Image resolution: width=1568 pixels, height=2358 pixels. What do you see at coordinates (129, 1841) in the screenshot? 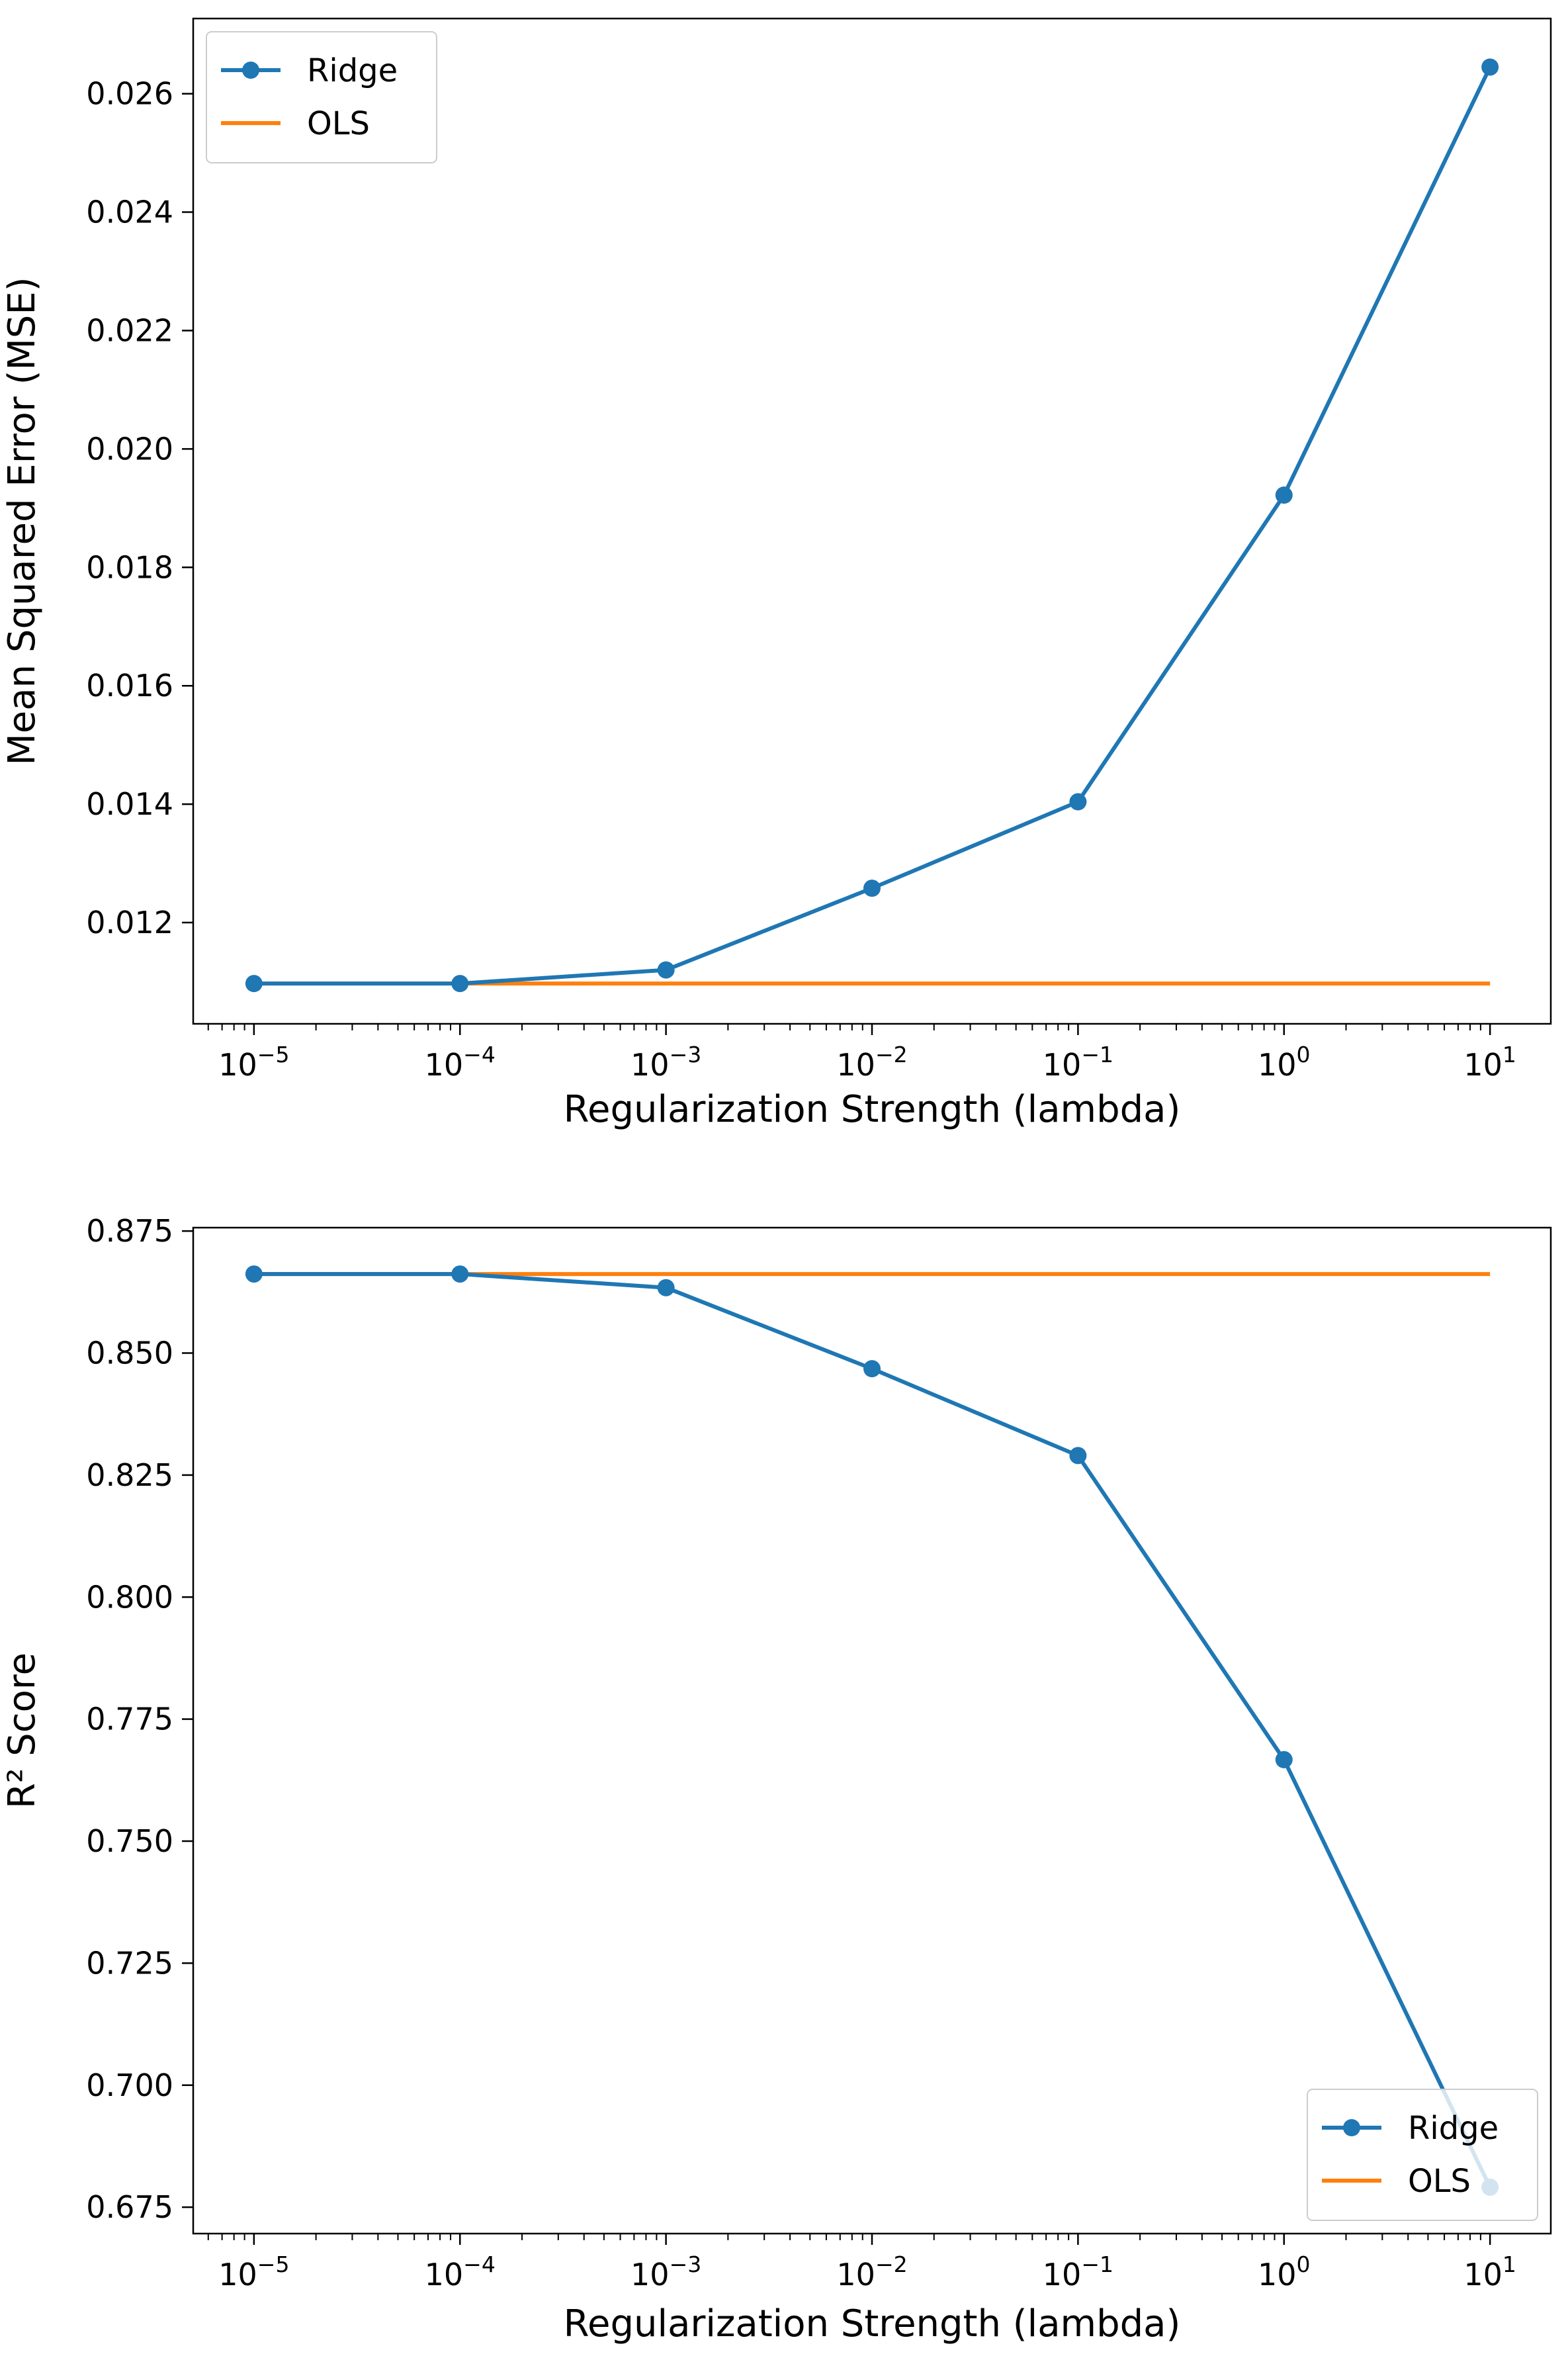
I see `y-tick-label: 0.750` at bounding box center [129, 1841].